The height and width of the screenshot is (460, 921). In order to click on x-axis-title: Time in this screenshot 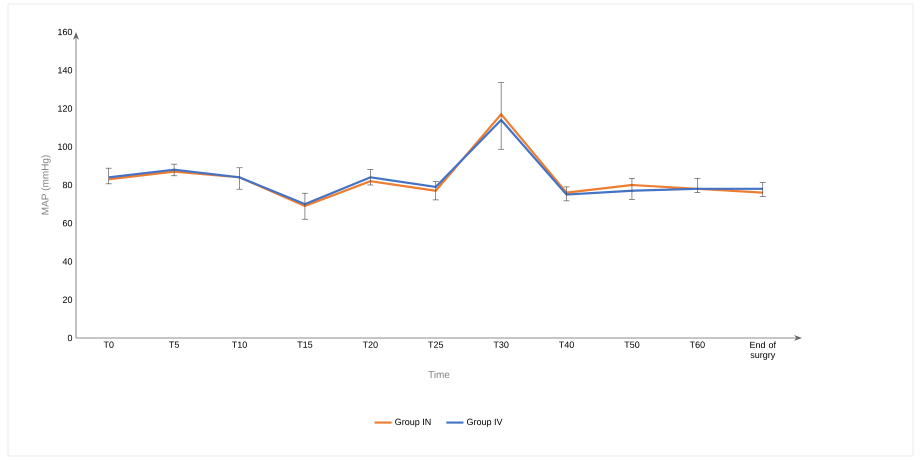, I will do `click(439, 374)`.